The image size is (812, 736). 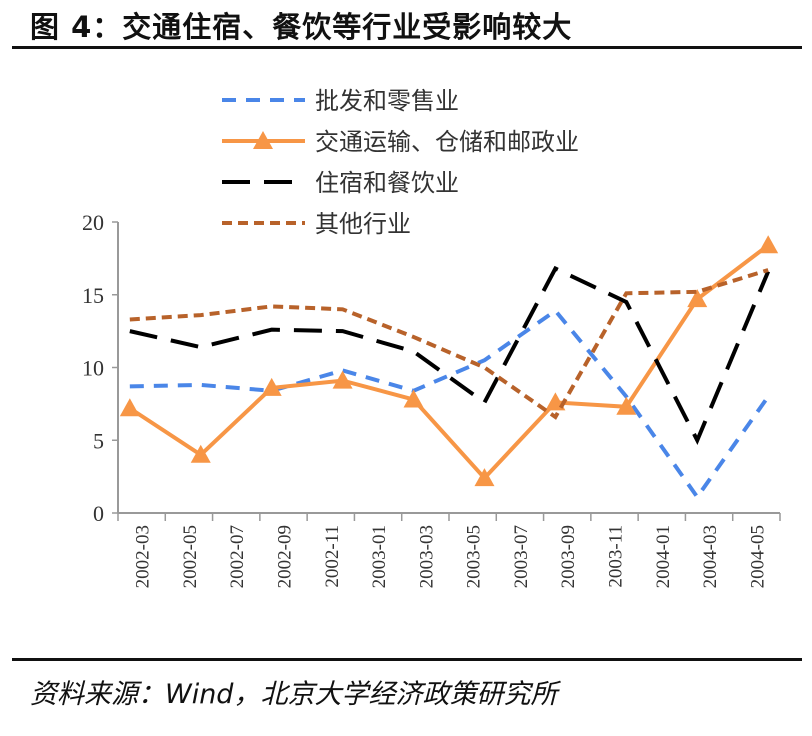 I want to click on x-tick-label: 2003-01, so click(x=379, y=556).